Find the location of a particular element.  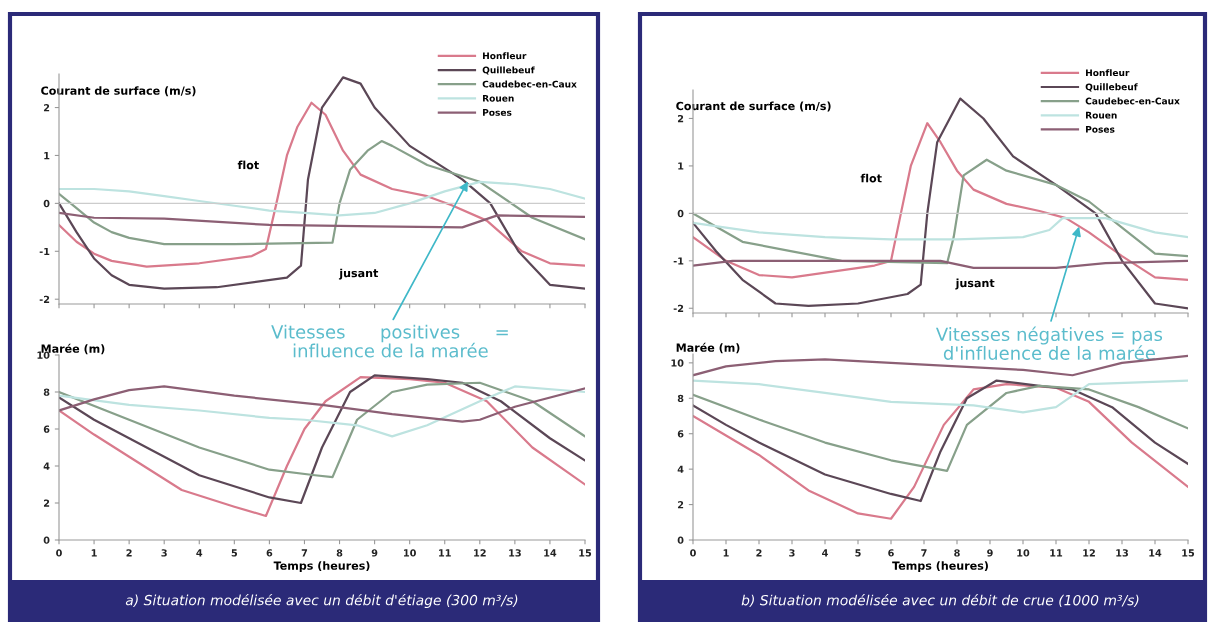

annotation: Vitesses négatives = pas d'influence de la marée is located at coordinates (1049, 343).